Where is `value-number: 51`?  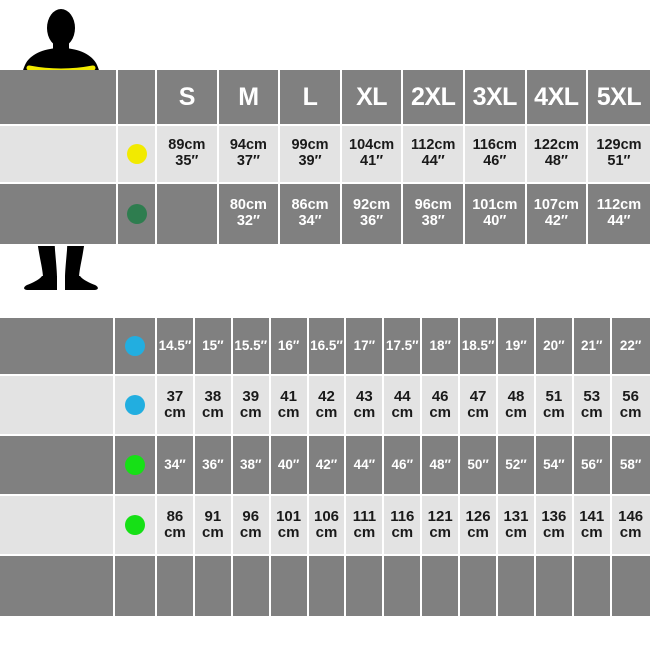
value-number: 51 is located at coordinates (554, 396).